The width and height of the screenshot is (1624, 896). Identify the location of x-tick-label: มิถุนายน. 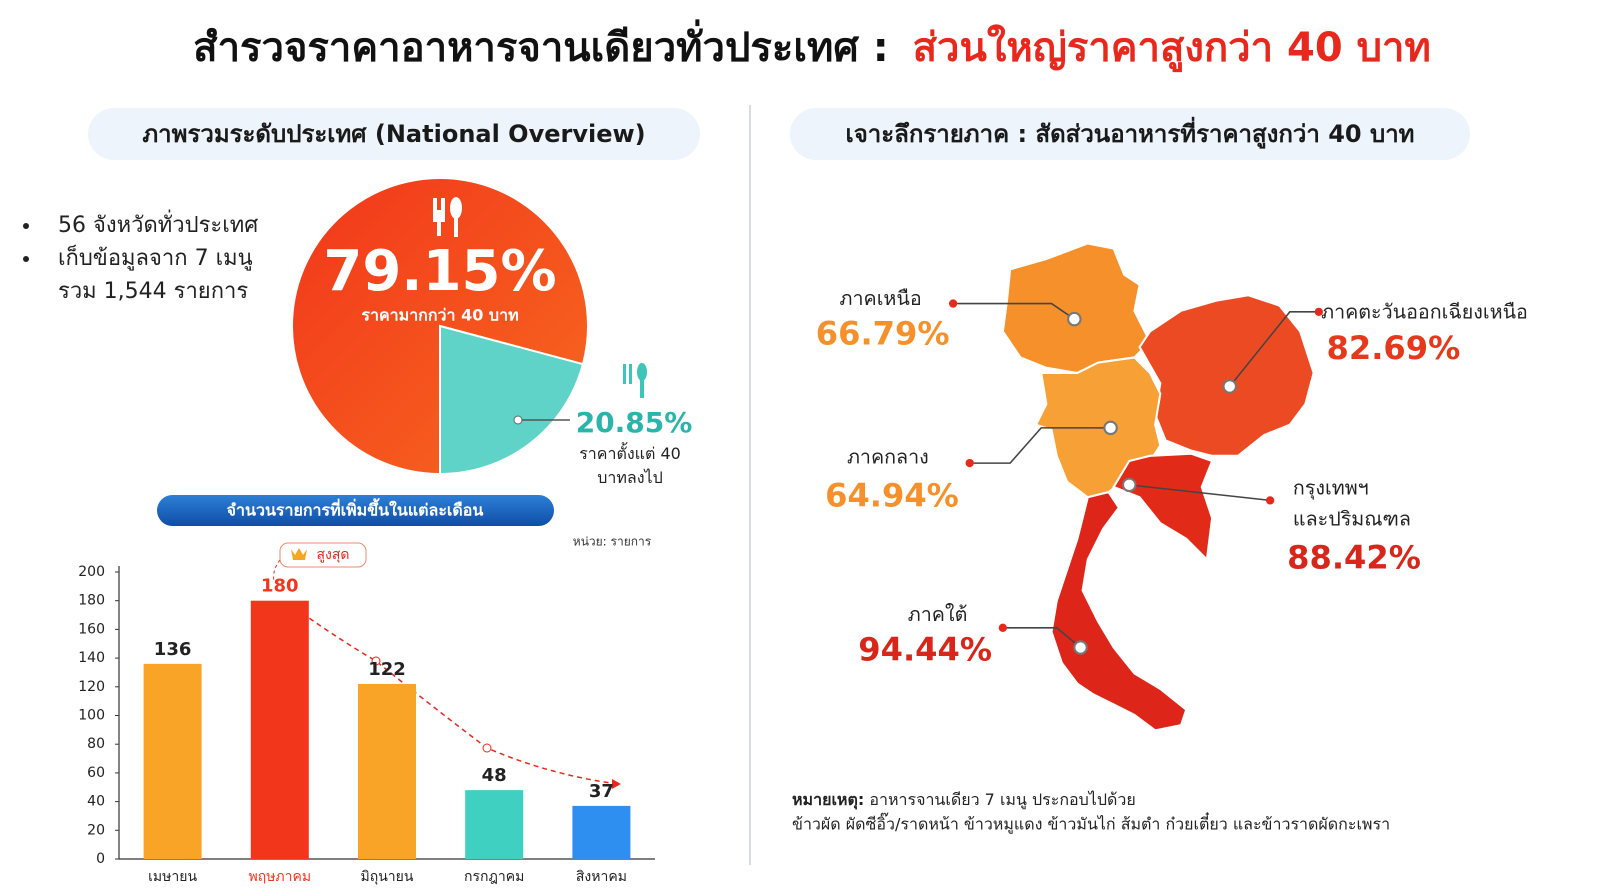
(387, 877).